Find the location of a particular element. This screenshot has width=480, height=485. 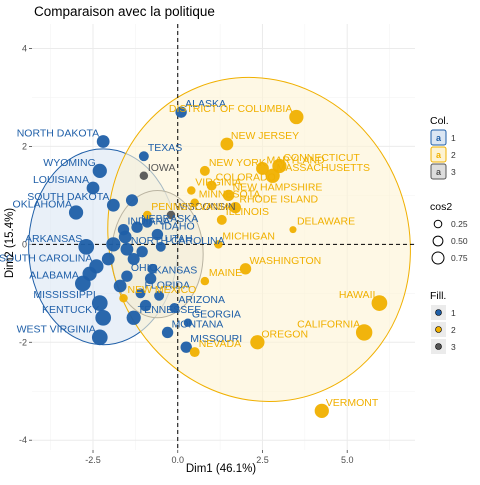

point-label: RHODE ISLAND is located at coordinates (278, 200).